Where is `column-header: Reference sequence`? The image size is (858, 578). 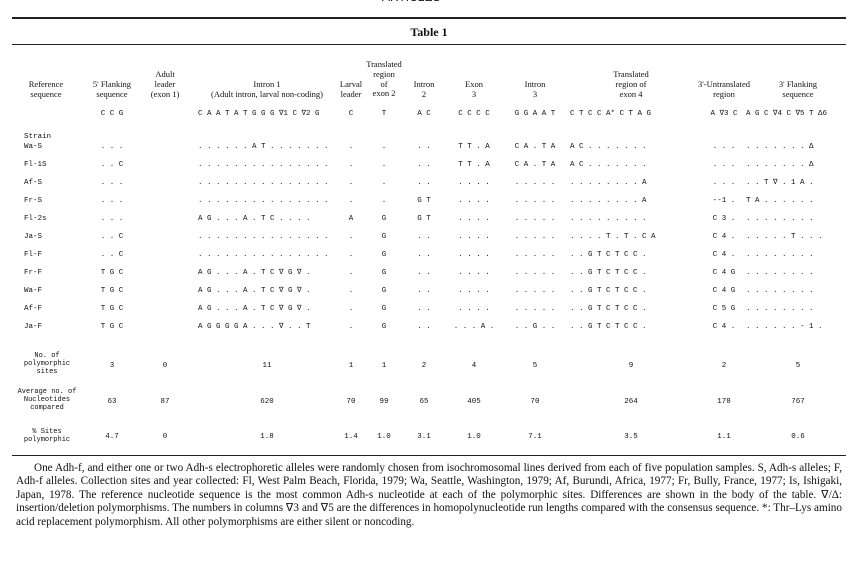 column-header: Reference sequence is located at coordinates (46, 89).